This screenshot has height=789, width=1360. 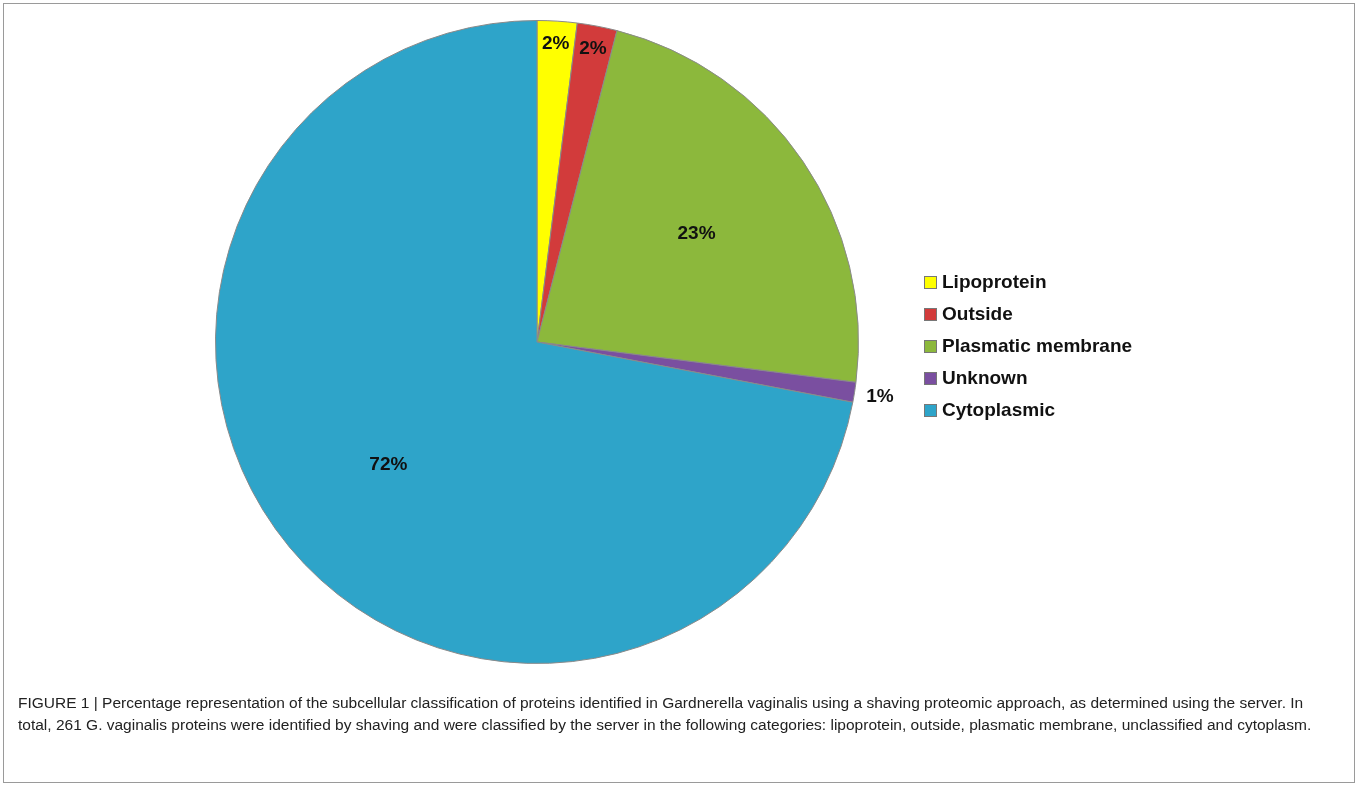 I want to click on legend-label: Plasmatic membrane, so click(x=1037, y=346).